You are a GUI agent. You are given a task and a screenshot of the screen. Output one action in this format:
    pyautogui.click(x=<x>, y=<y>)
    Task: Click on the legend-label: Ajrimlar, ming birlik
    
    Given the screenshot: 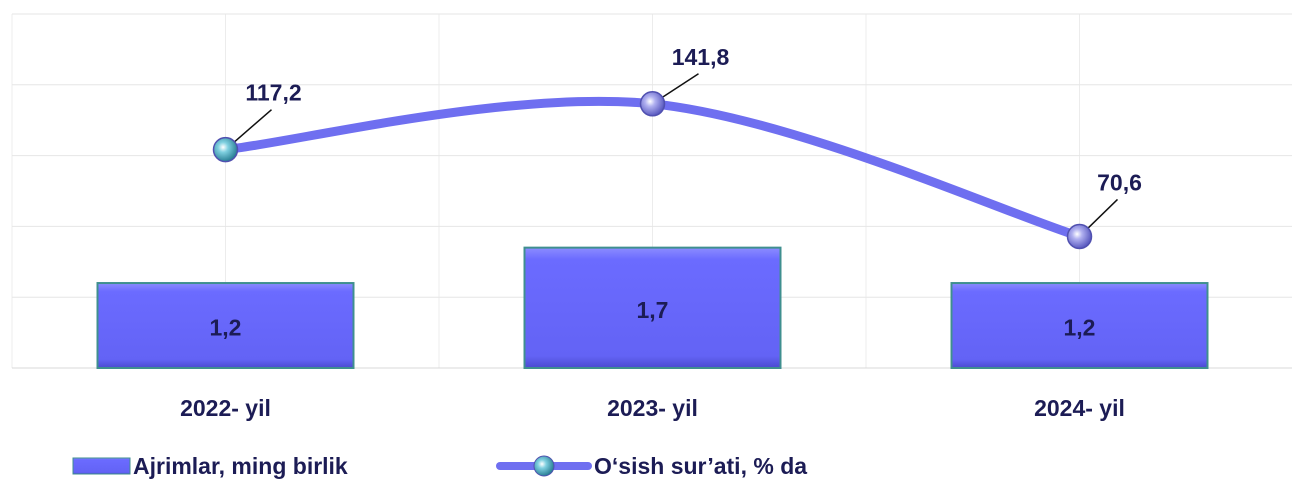 What is the action you would take?
    pyautogui.click(x=240, y=466)
    